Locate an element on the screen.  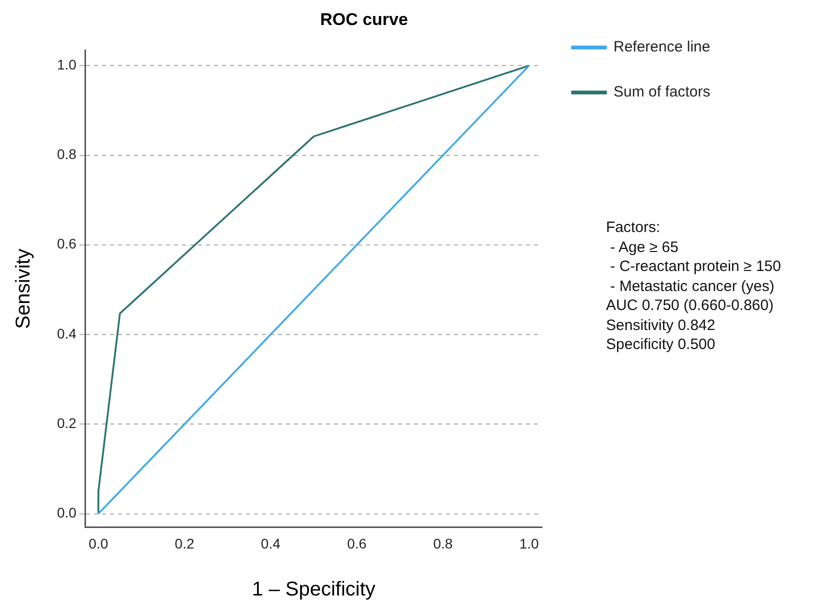
text: - C-reactant protein ≥ 150 is located at coordinates (695, 266).